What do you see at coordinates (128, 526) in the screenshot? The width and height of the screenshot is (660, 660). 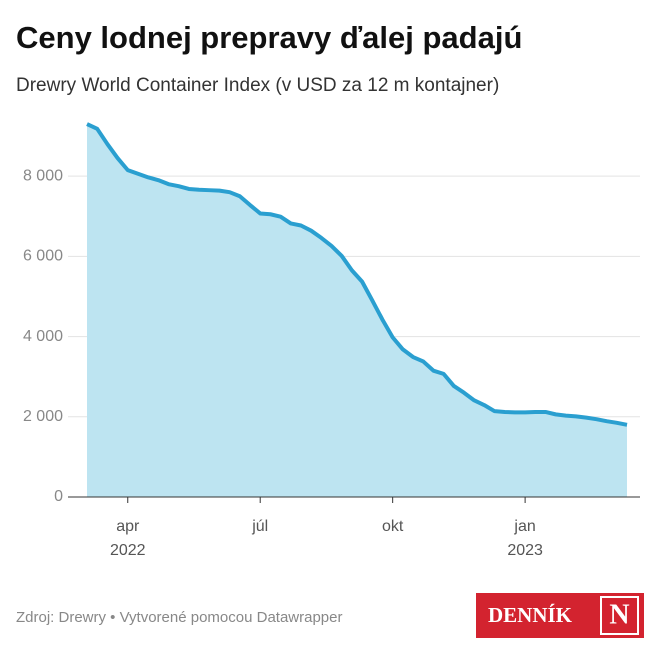 I see `x-tick-label: apr` at bounding box center [128, 526].